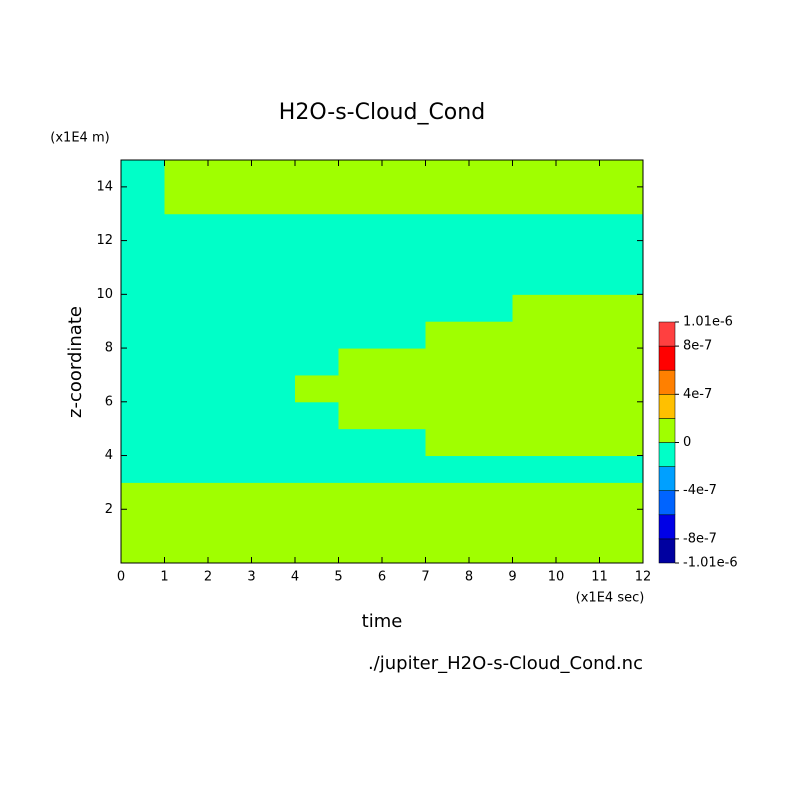  Describe the element at coordinates (104, 294) in the screenshot. I see `y-tick-label: 10` at that location.